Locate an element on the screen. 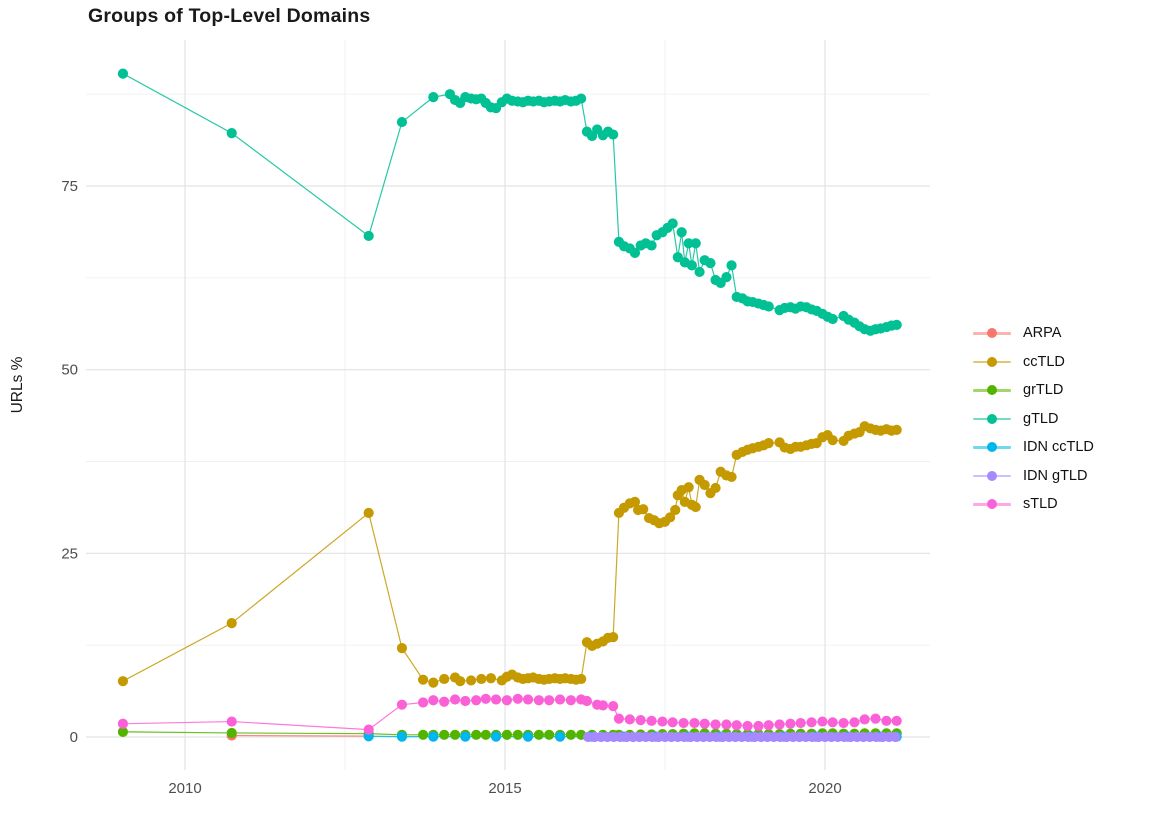 The width and height of the screenshot is (1164, 827). legend-label: grTLD is located at coordinates (1043, 390).